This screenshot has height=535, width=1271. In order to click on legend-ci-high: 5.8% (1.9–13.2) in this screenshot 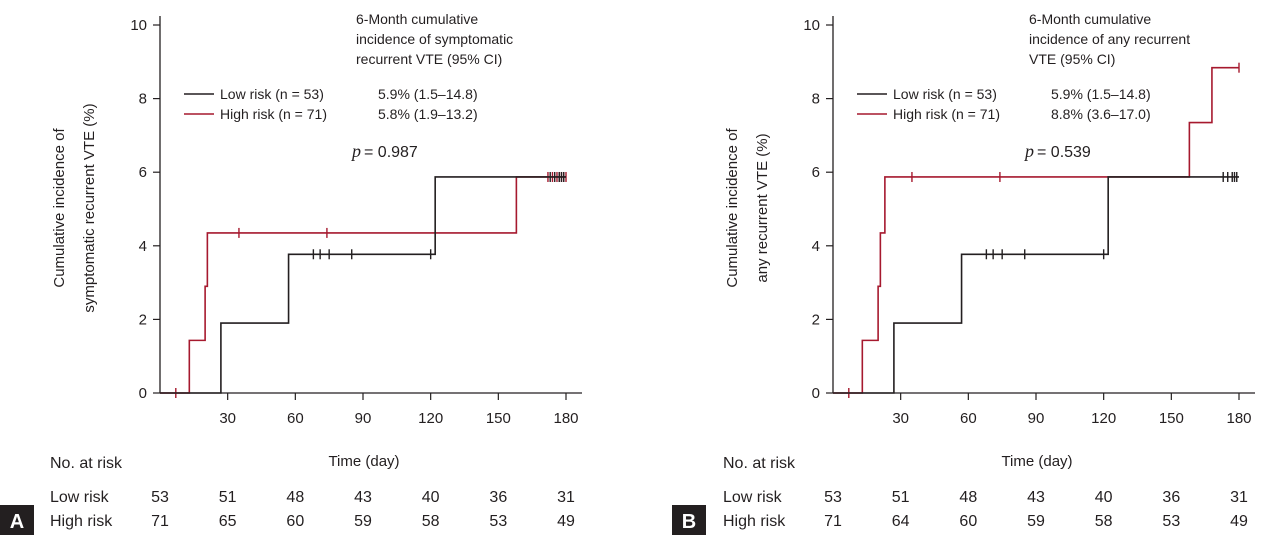, I will do `click(428, 114)`.